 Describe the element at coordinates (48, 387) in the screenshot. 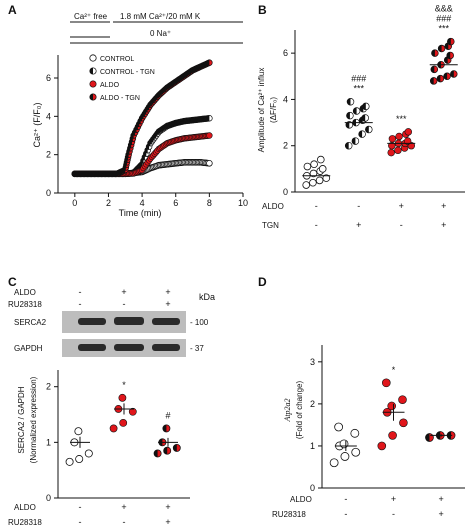

I see `panel-c-ytick-label-2: 2` at that location.